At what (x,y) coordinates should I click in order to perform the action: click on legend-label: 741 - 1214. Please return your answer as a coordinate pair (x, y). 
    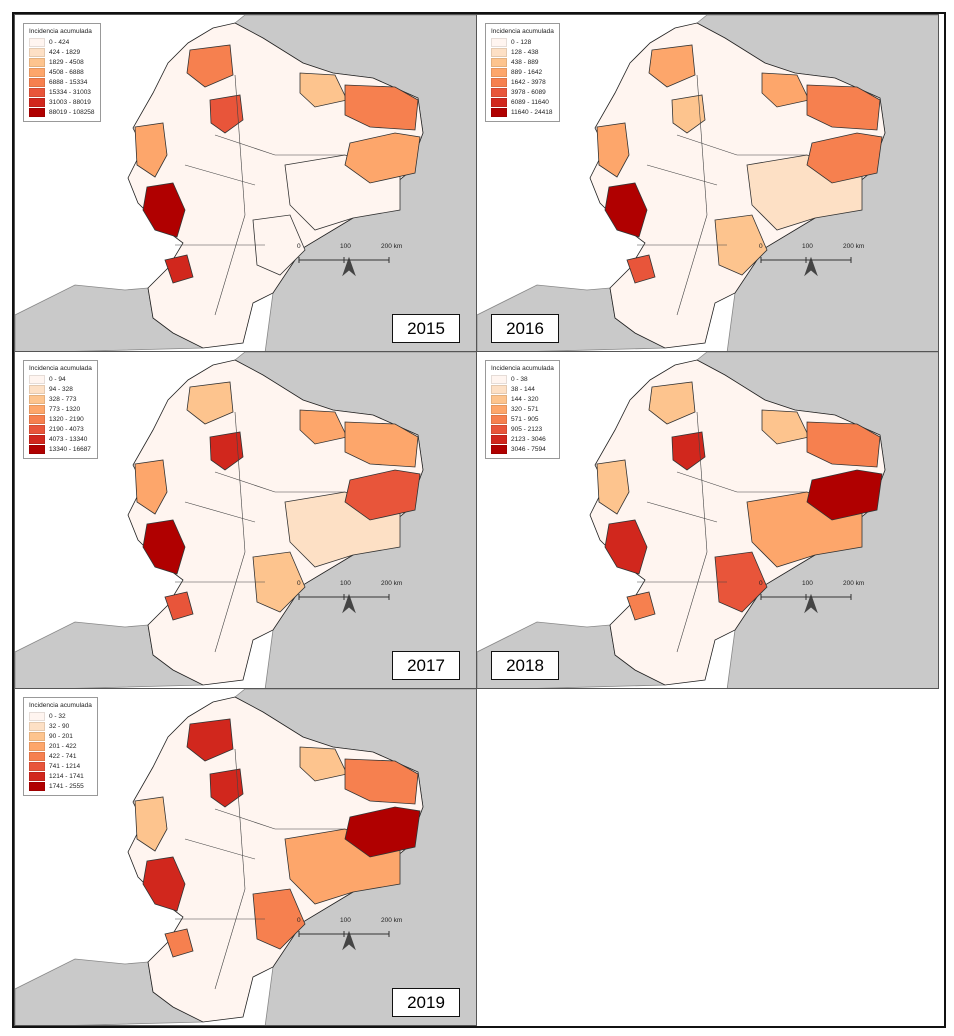
    Looking at the image, I should click on (65, 766).